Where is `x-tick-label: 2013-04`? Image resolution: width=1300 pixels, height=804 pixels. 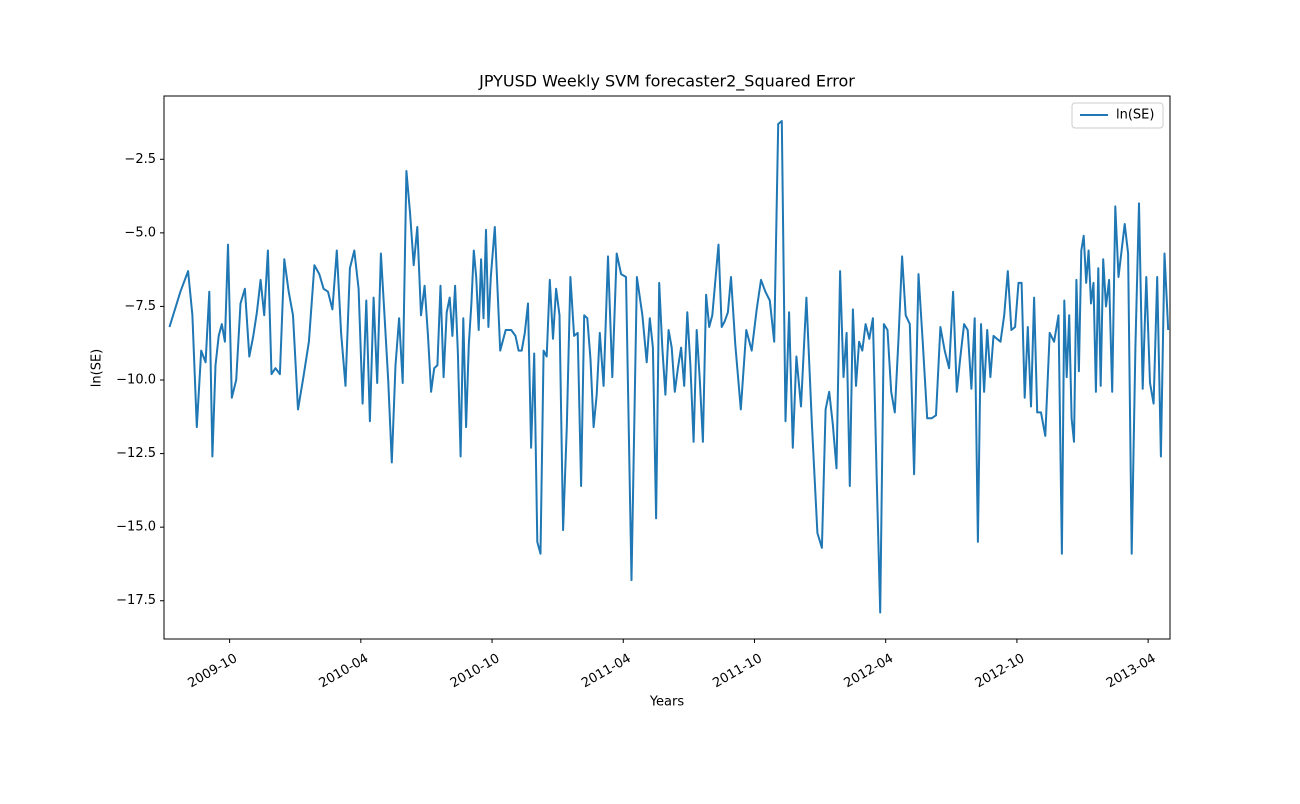 x-tick-label: 2013-04 is located at coordinates (1131, 671).